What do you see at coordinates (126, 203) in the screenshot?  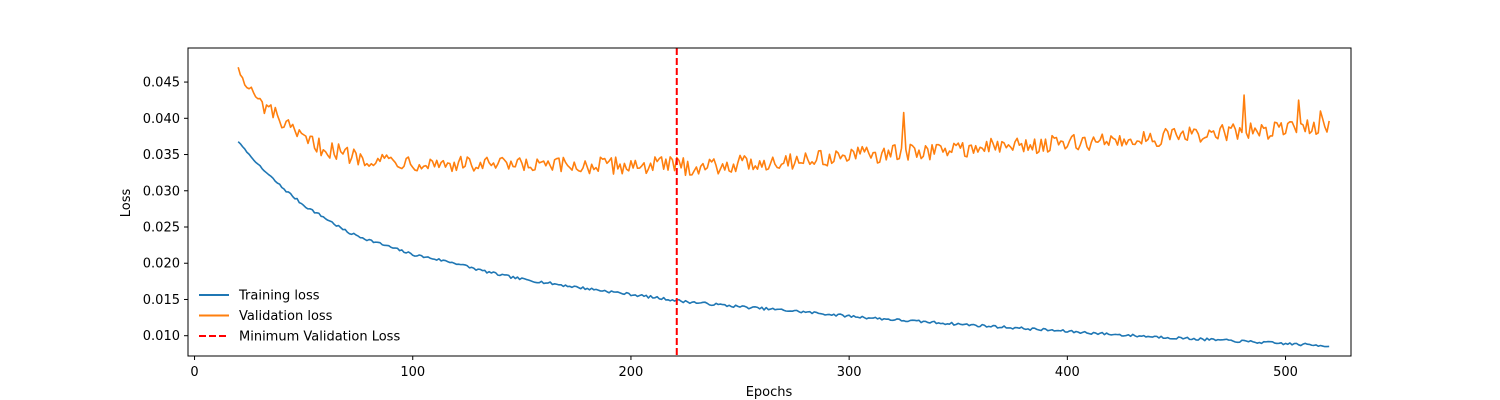 I see `y-axis-title: Loss` at bounding box center [126, 203].